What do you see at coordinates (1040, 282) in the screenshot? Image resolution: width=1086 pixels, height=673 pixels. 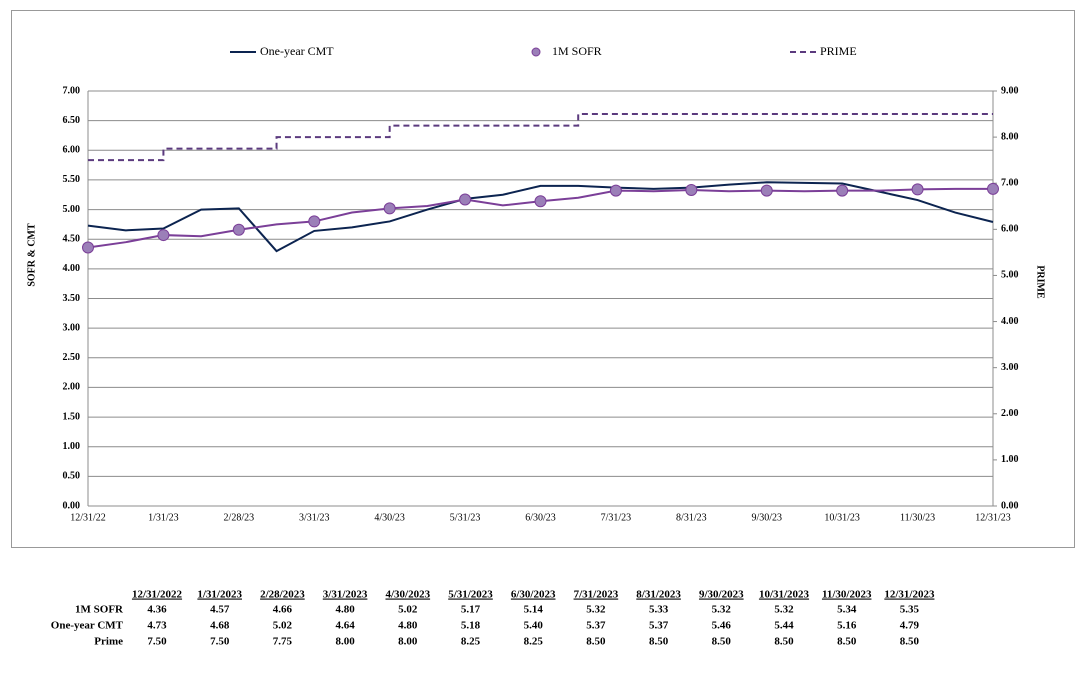 I see `y2-axis-label: PRIME` at bounding box center [1040, 282].